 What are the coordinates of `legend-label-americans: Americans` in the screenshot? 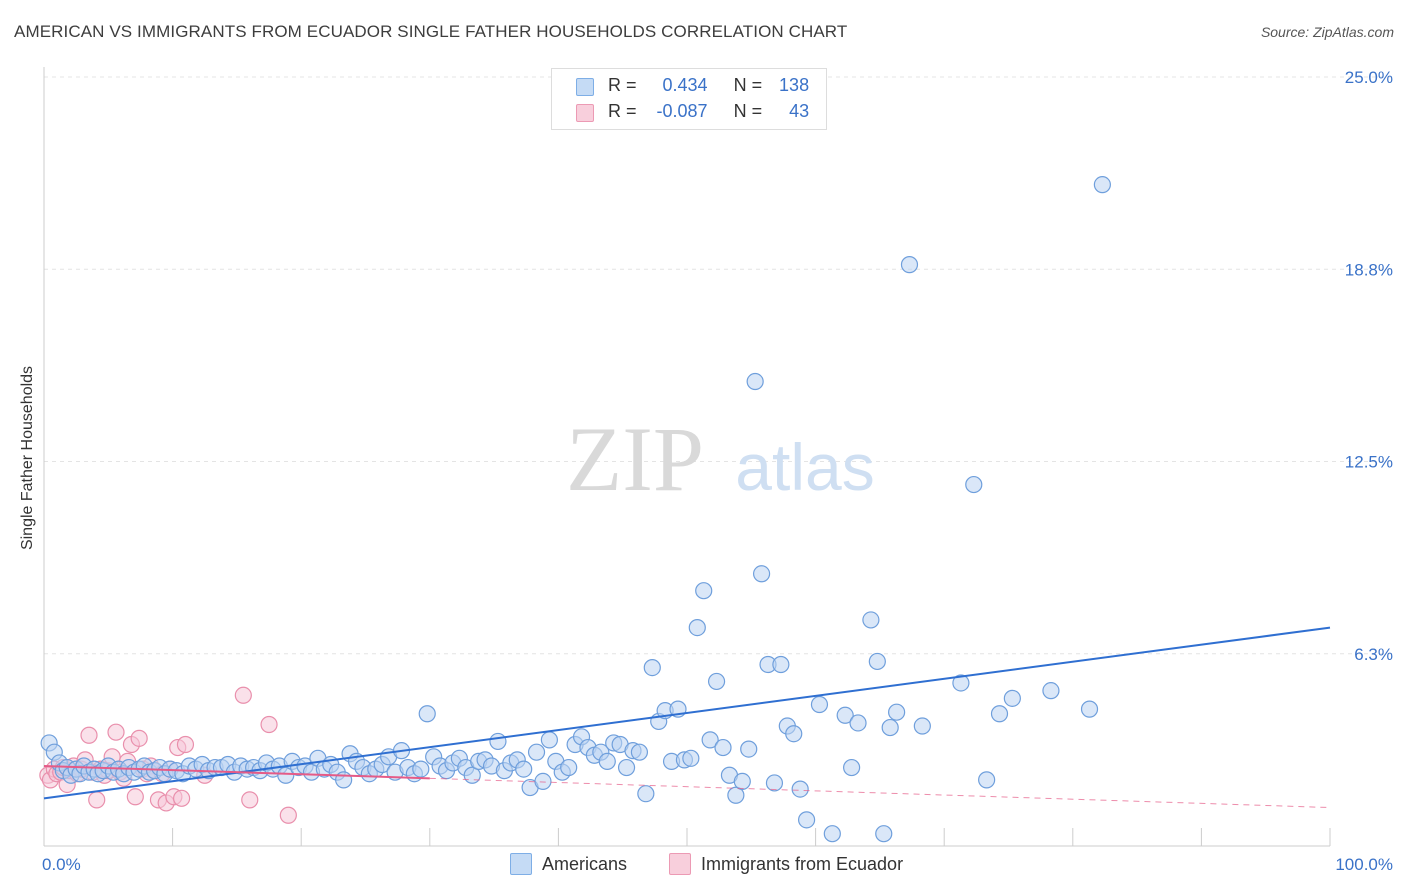 It's located at (585, 863).